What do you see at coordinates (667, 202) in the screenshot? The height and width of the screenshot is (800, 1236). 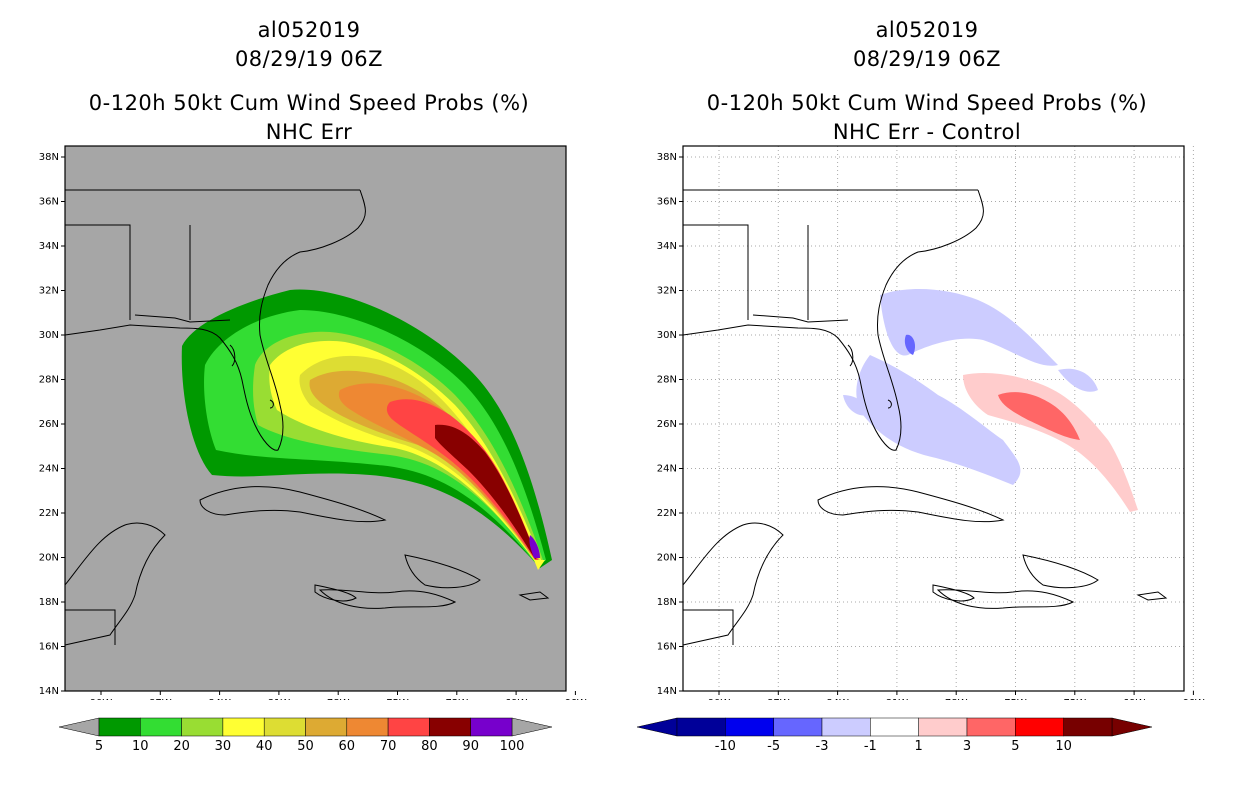 I see `lat-label: 36N` at bounding box center [667, 202].